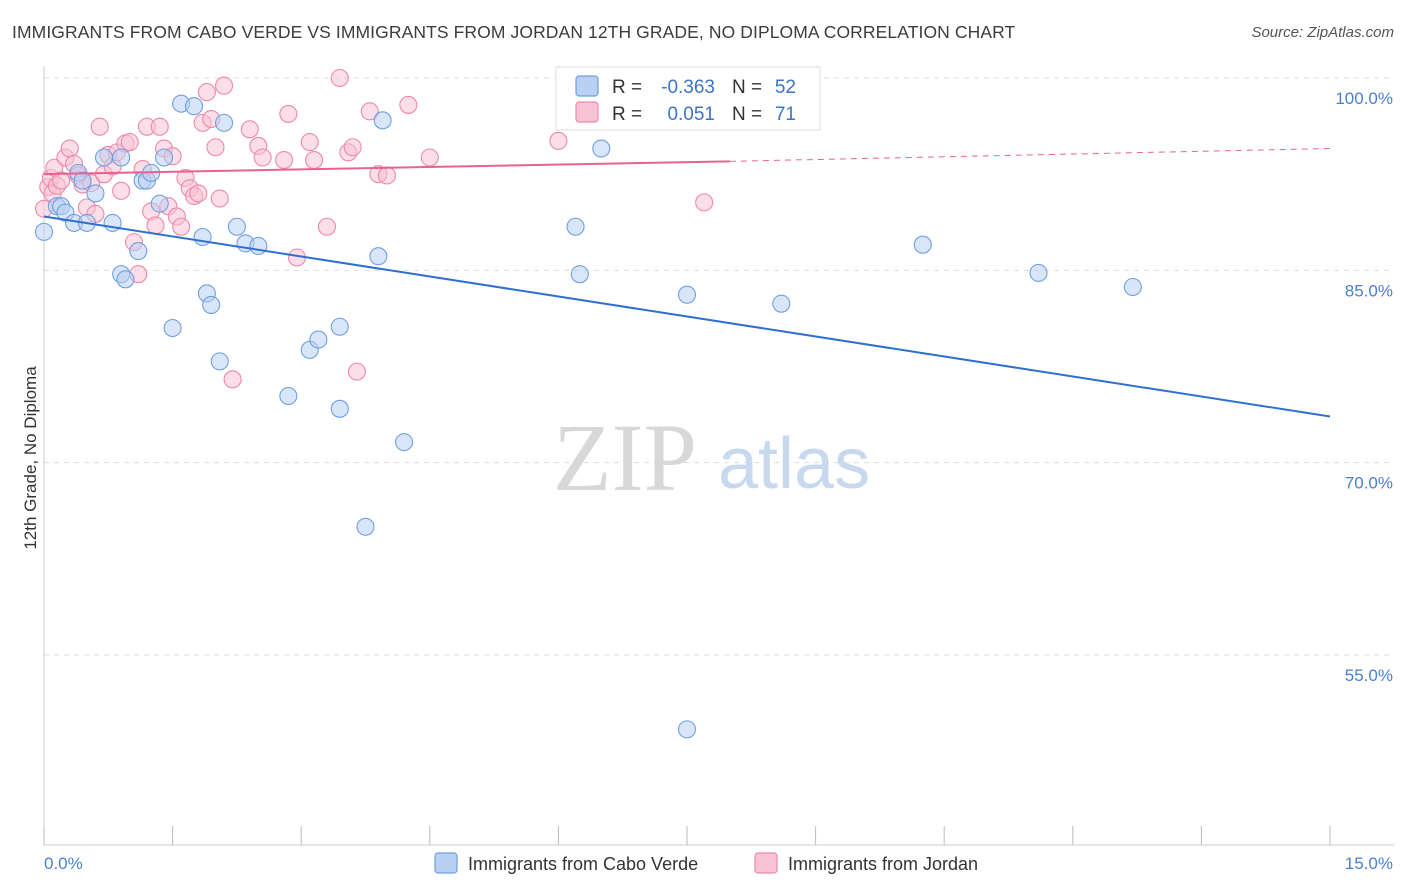 The height and width of the screenshot is (892, 1406). What do you see at coordinates (785, 87) in the screenshot?
I see `stats-n-value-cabo-verde: 52` at bounding box center [785, 87].